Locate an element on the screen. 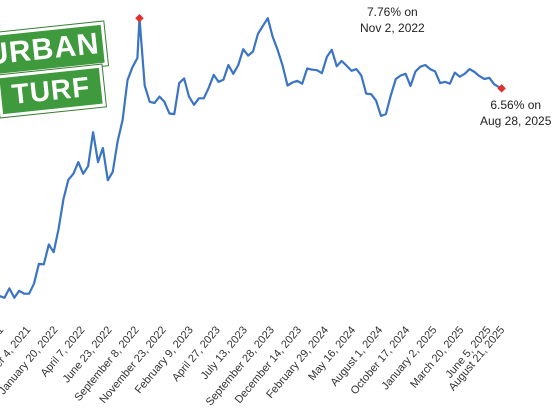 The height and width of the screenshot is (420, 560). latest-annotation: 6.56% on Aug 28, 2025 is located at coordinates (516, 113).